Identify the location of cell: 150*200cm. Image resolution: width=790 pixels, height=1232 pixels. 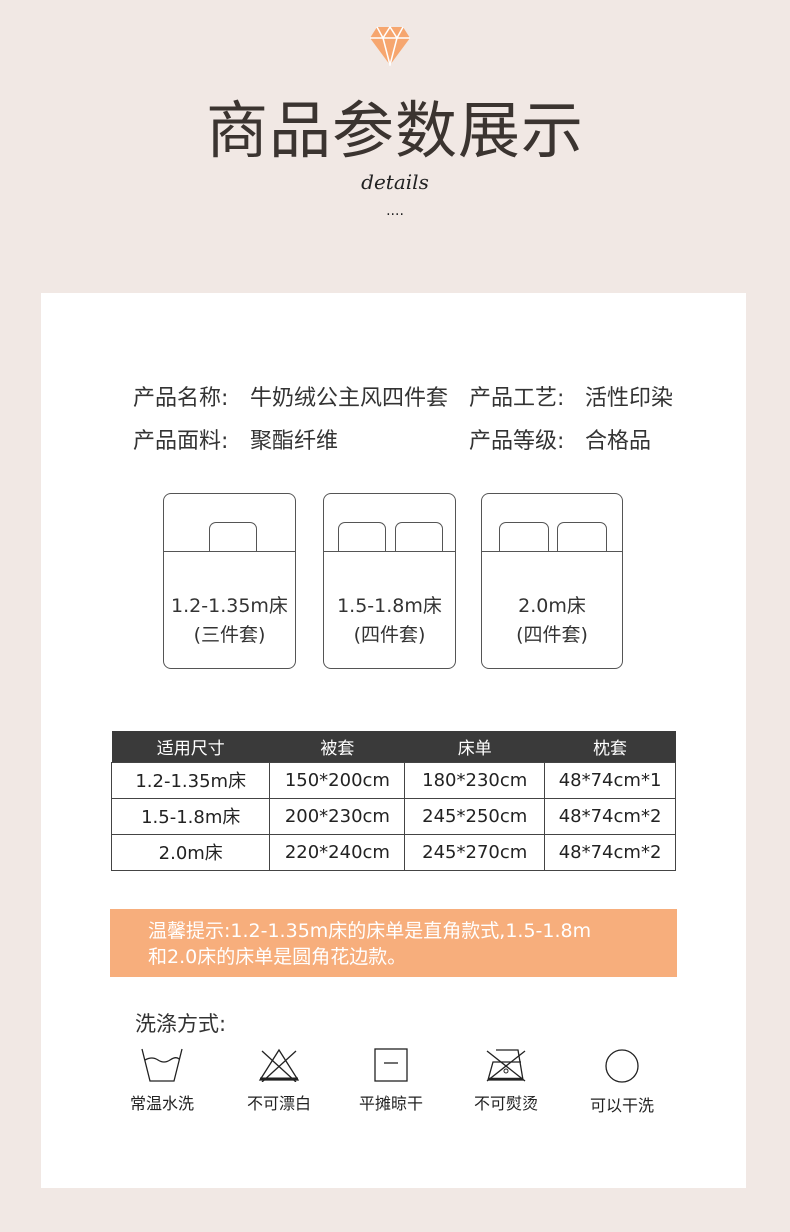
(337, 780).